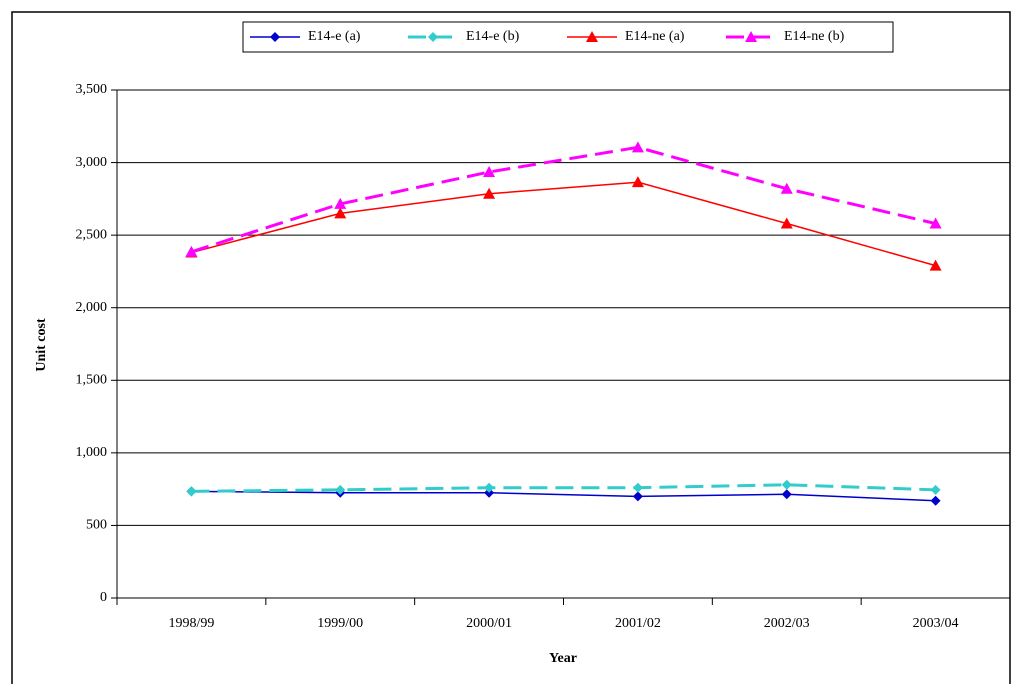  What do you see at coordinates (92, 452) in the screenshot?
I see `y-tick-label: 1,000` at bounding box center [92, 452].